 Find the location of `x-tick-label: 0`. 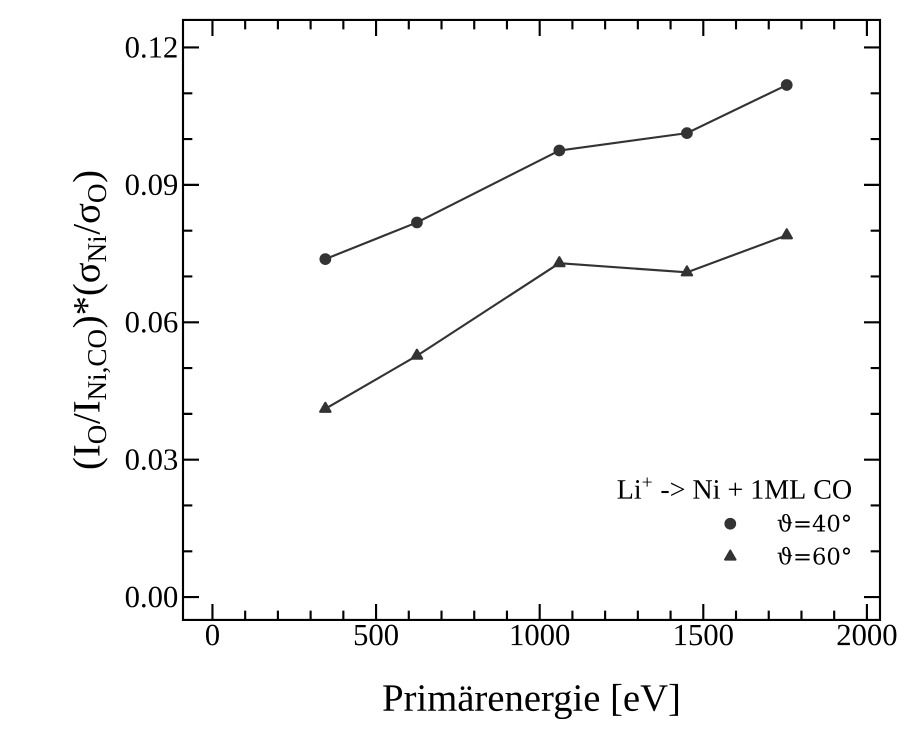

x-tick-label: 0 is located at coordinates (212, 635).